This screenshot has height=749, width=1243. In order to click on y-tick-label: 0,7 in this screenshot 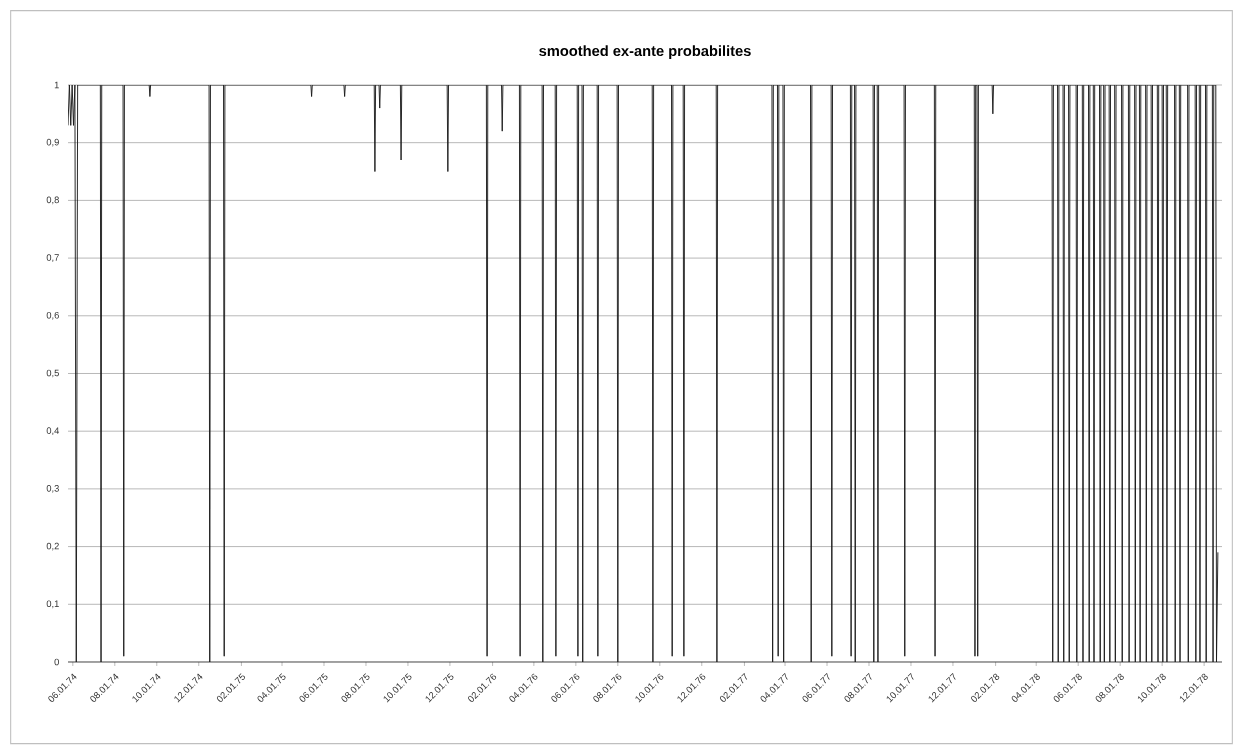, I will do `click(52, 258)`.